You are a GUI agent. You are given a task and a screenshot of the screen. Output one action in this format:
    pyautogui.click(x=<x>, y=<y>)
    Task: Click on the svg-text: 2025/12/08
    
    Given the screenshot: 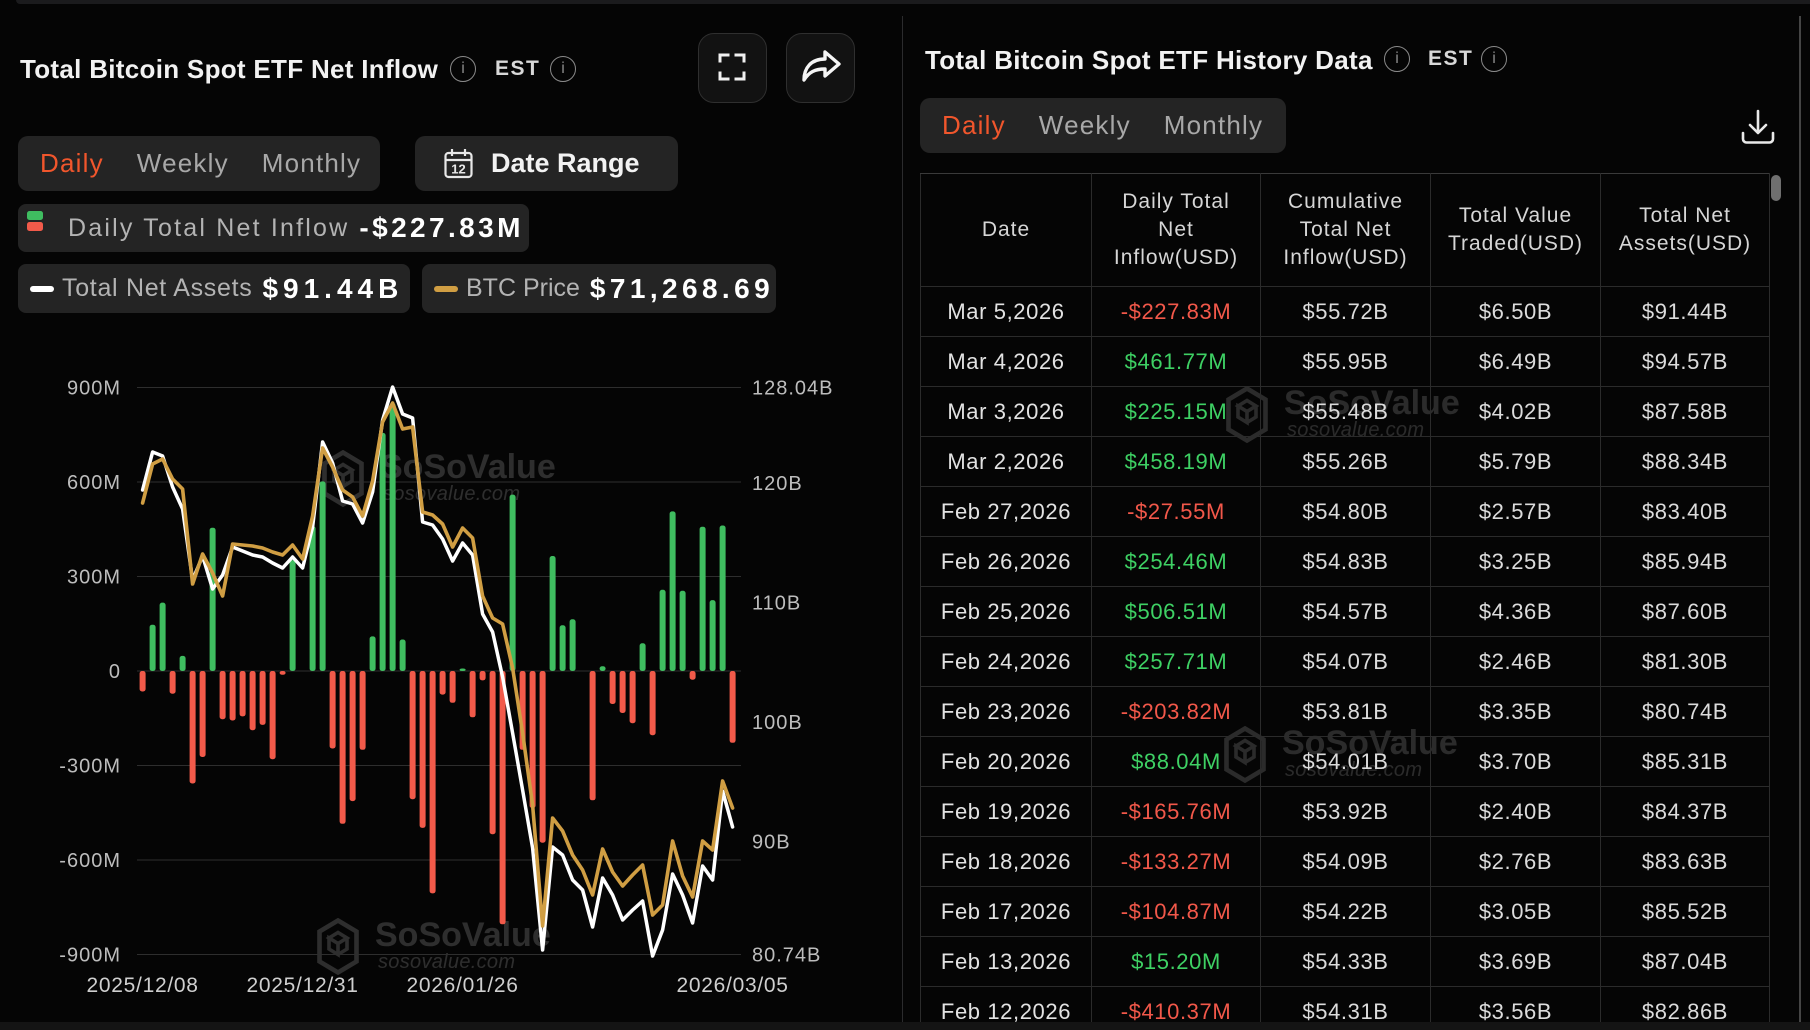 What is the action you would take?
    pyautogui.click(x=143, y=985)
    